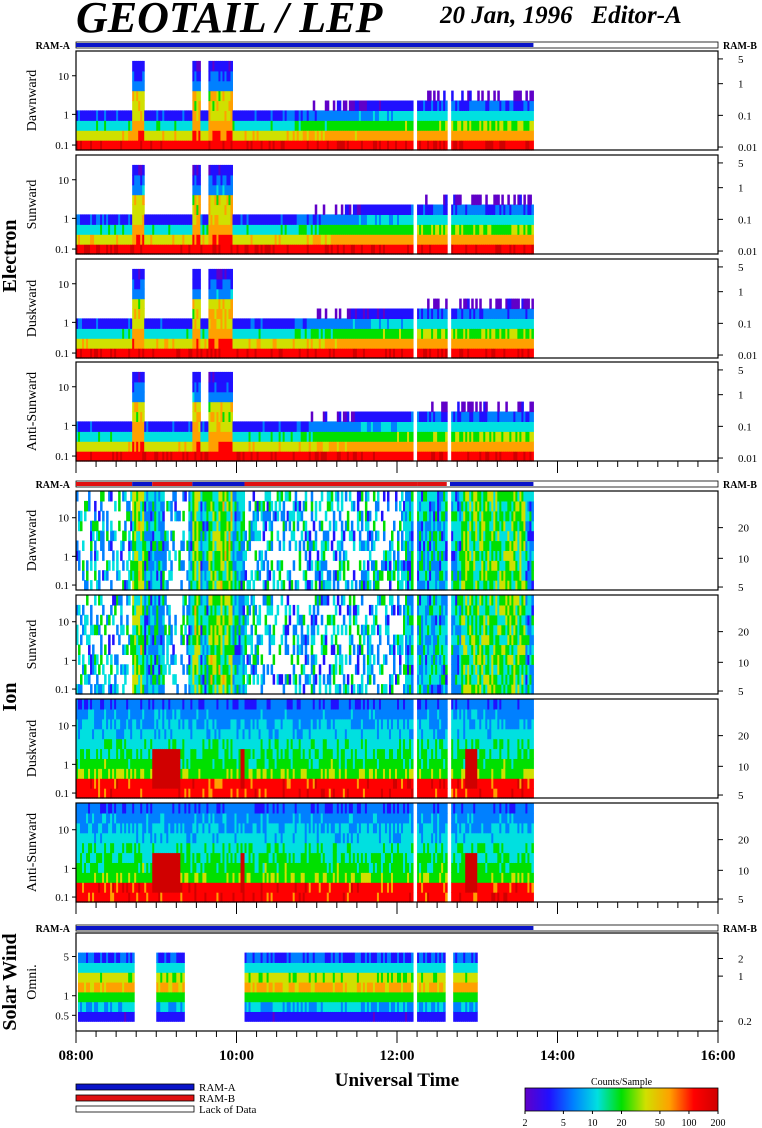 The image size is (762, 1128). Describe the element at coordinates (62, 250) in the screenshot. I see `left-tick-label: 0.1` at that location.